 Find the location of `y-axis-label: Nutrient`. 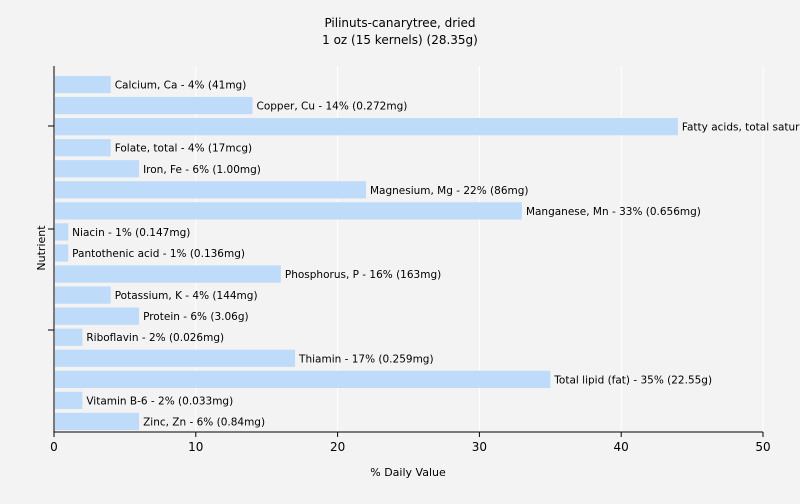

y-axis-label: Nutrient is located at coordinates (41, 248).